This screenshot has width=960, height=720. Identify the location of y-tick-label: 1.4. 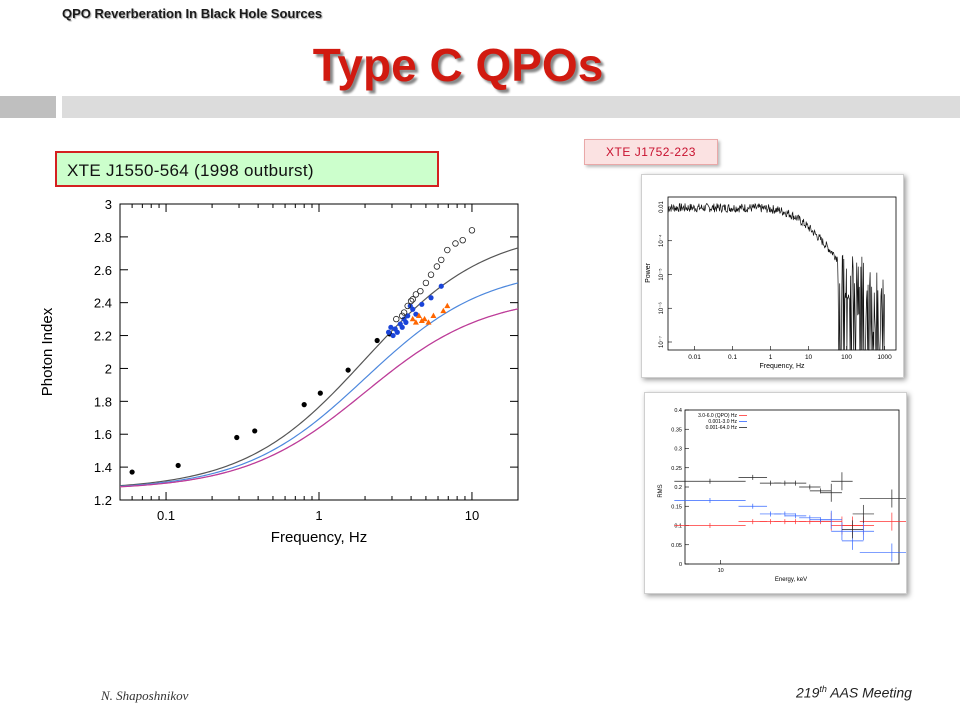
(103, 467).